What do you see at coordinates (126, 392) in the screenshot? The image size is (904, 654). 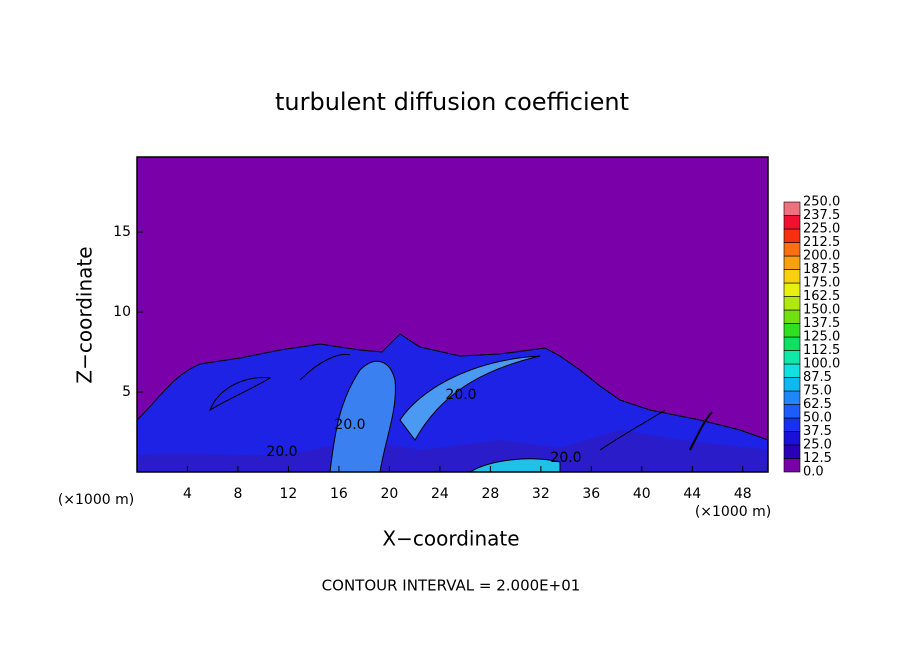 I see `y-tick-label: 5` at bounding box center [126, 392].